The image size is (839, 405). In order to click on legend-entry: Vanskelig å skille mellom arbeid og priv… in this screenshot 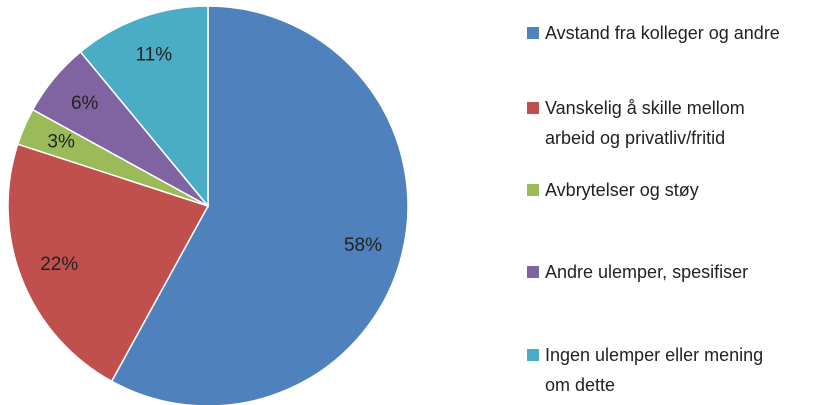, I will do `click(677, 123)`.